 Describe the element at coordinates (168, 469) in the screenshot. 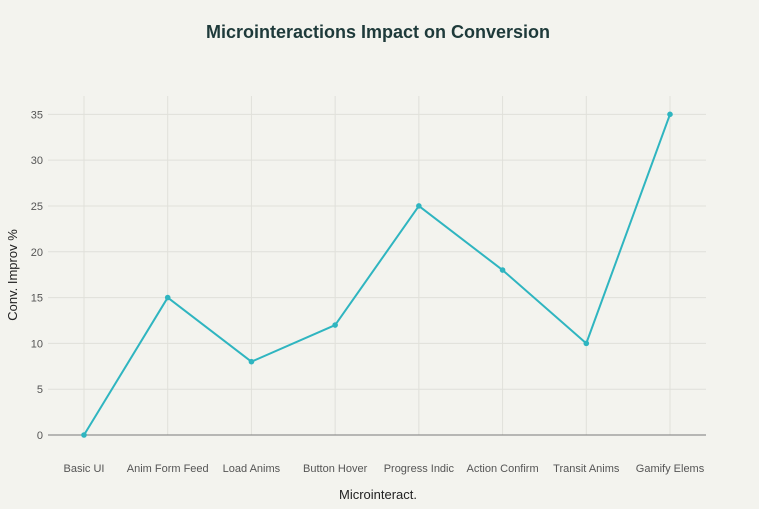

I see `x-tick-label: Anim Form Feed` at that location.